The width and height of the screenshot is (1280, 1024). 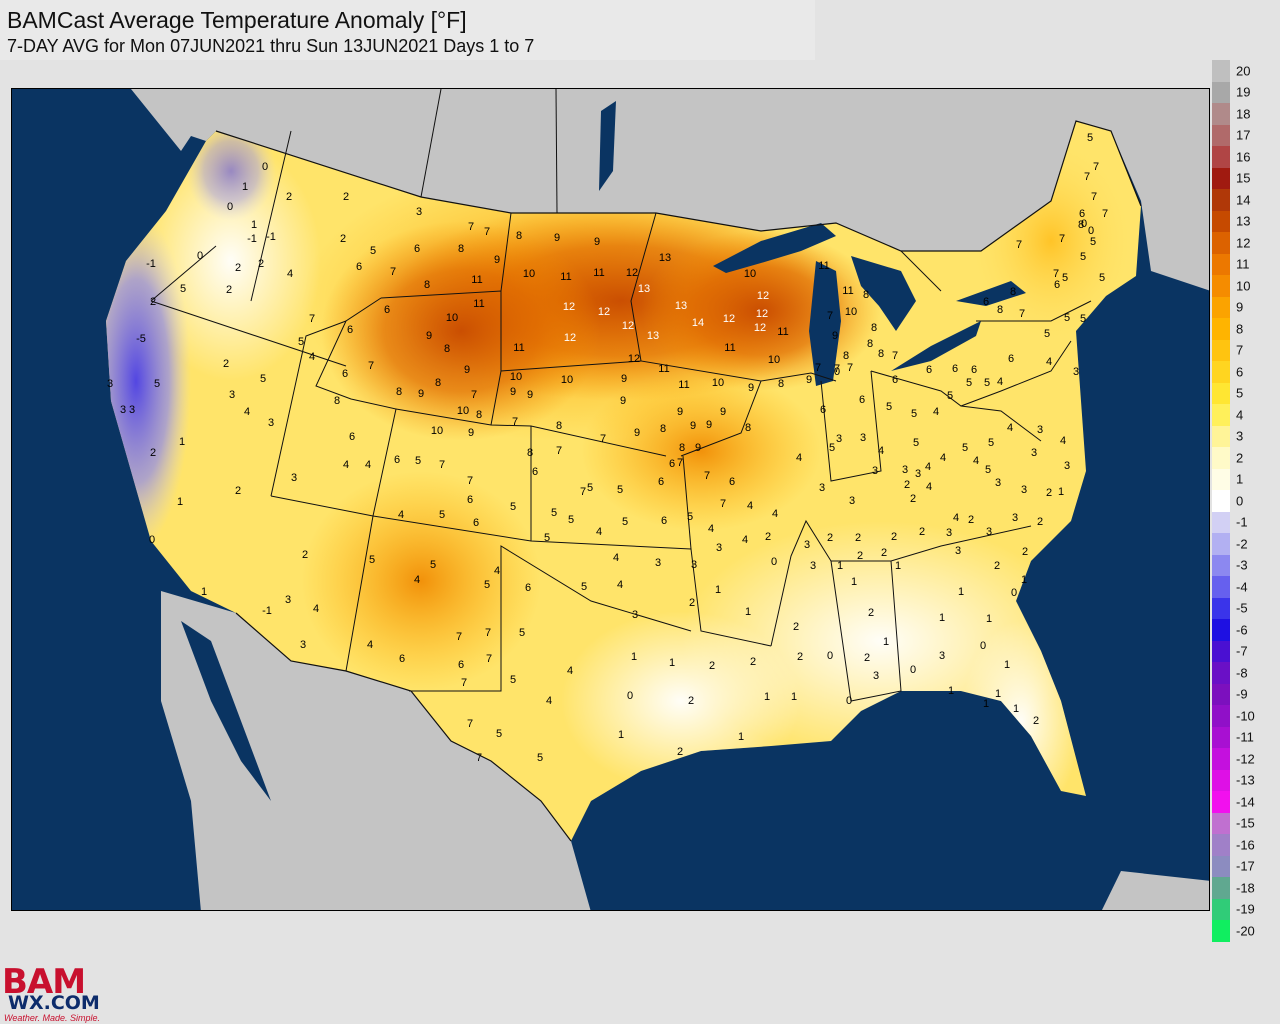 I want to click on colorbar-label: 9, so click(x=1240, y=307).